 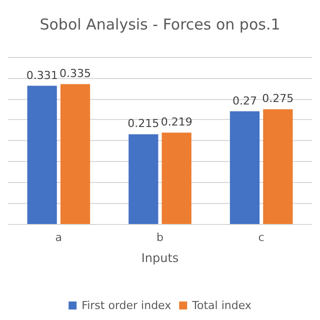 What do you see at coordinates (160, 237) in the screenshot?
I see `x-tick-label: b` at bounding box center [160, 237].